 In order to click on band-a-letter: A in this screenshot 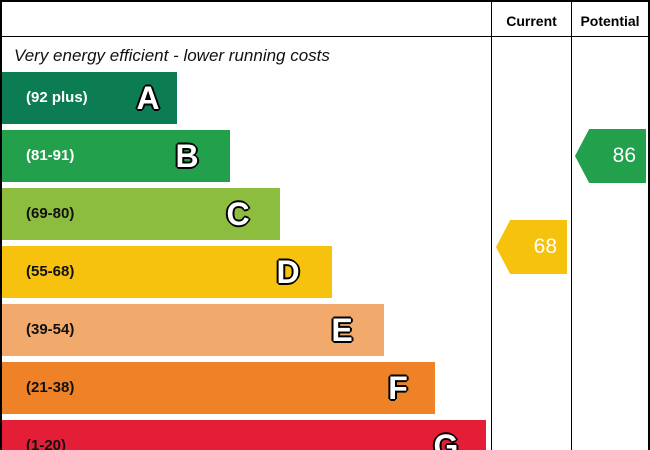, I will do `click(148, 98)`.